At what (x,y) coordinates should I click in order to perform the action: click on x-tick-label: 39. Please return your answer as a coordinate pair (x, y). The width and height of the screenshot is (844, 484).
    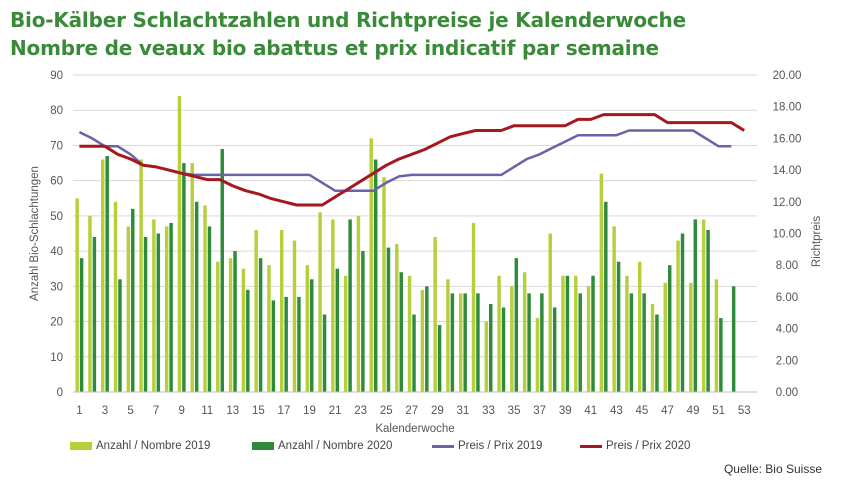
    Looking at the image, I should click on (565, 411).